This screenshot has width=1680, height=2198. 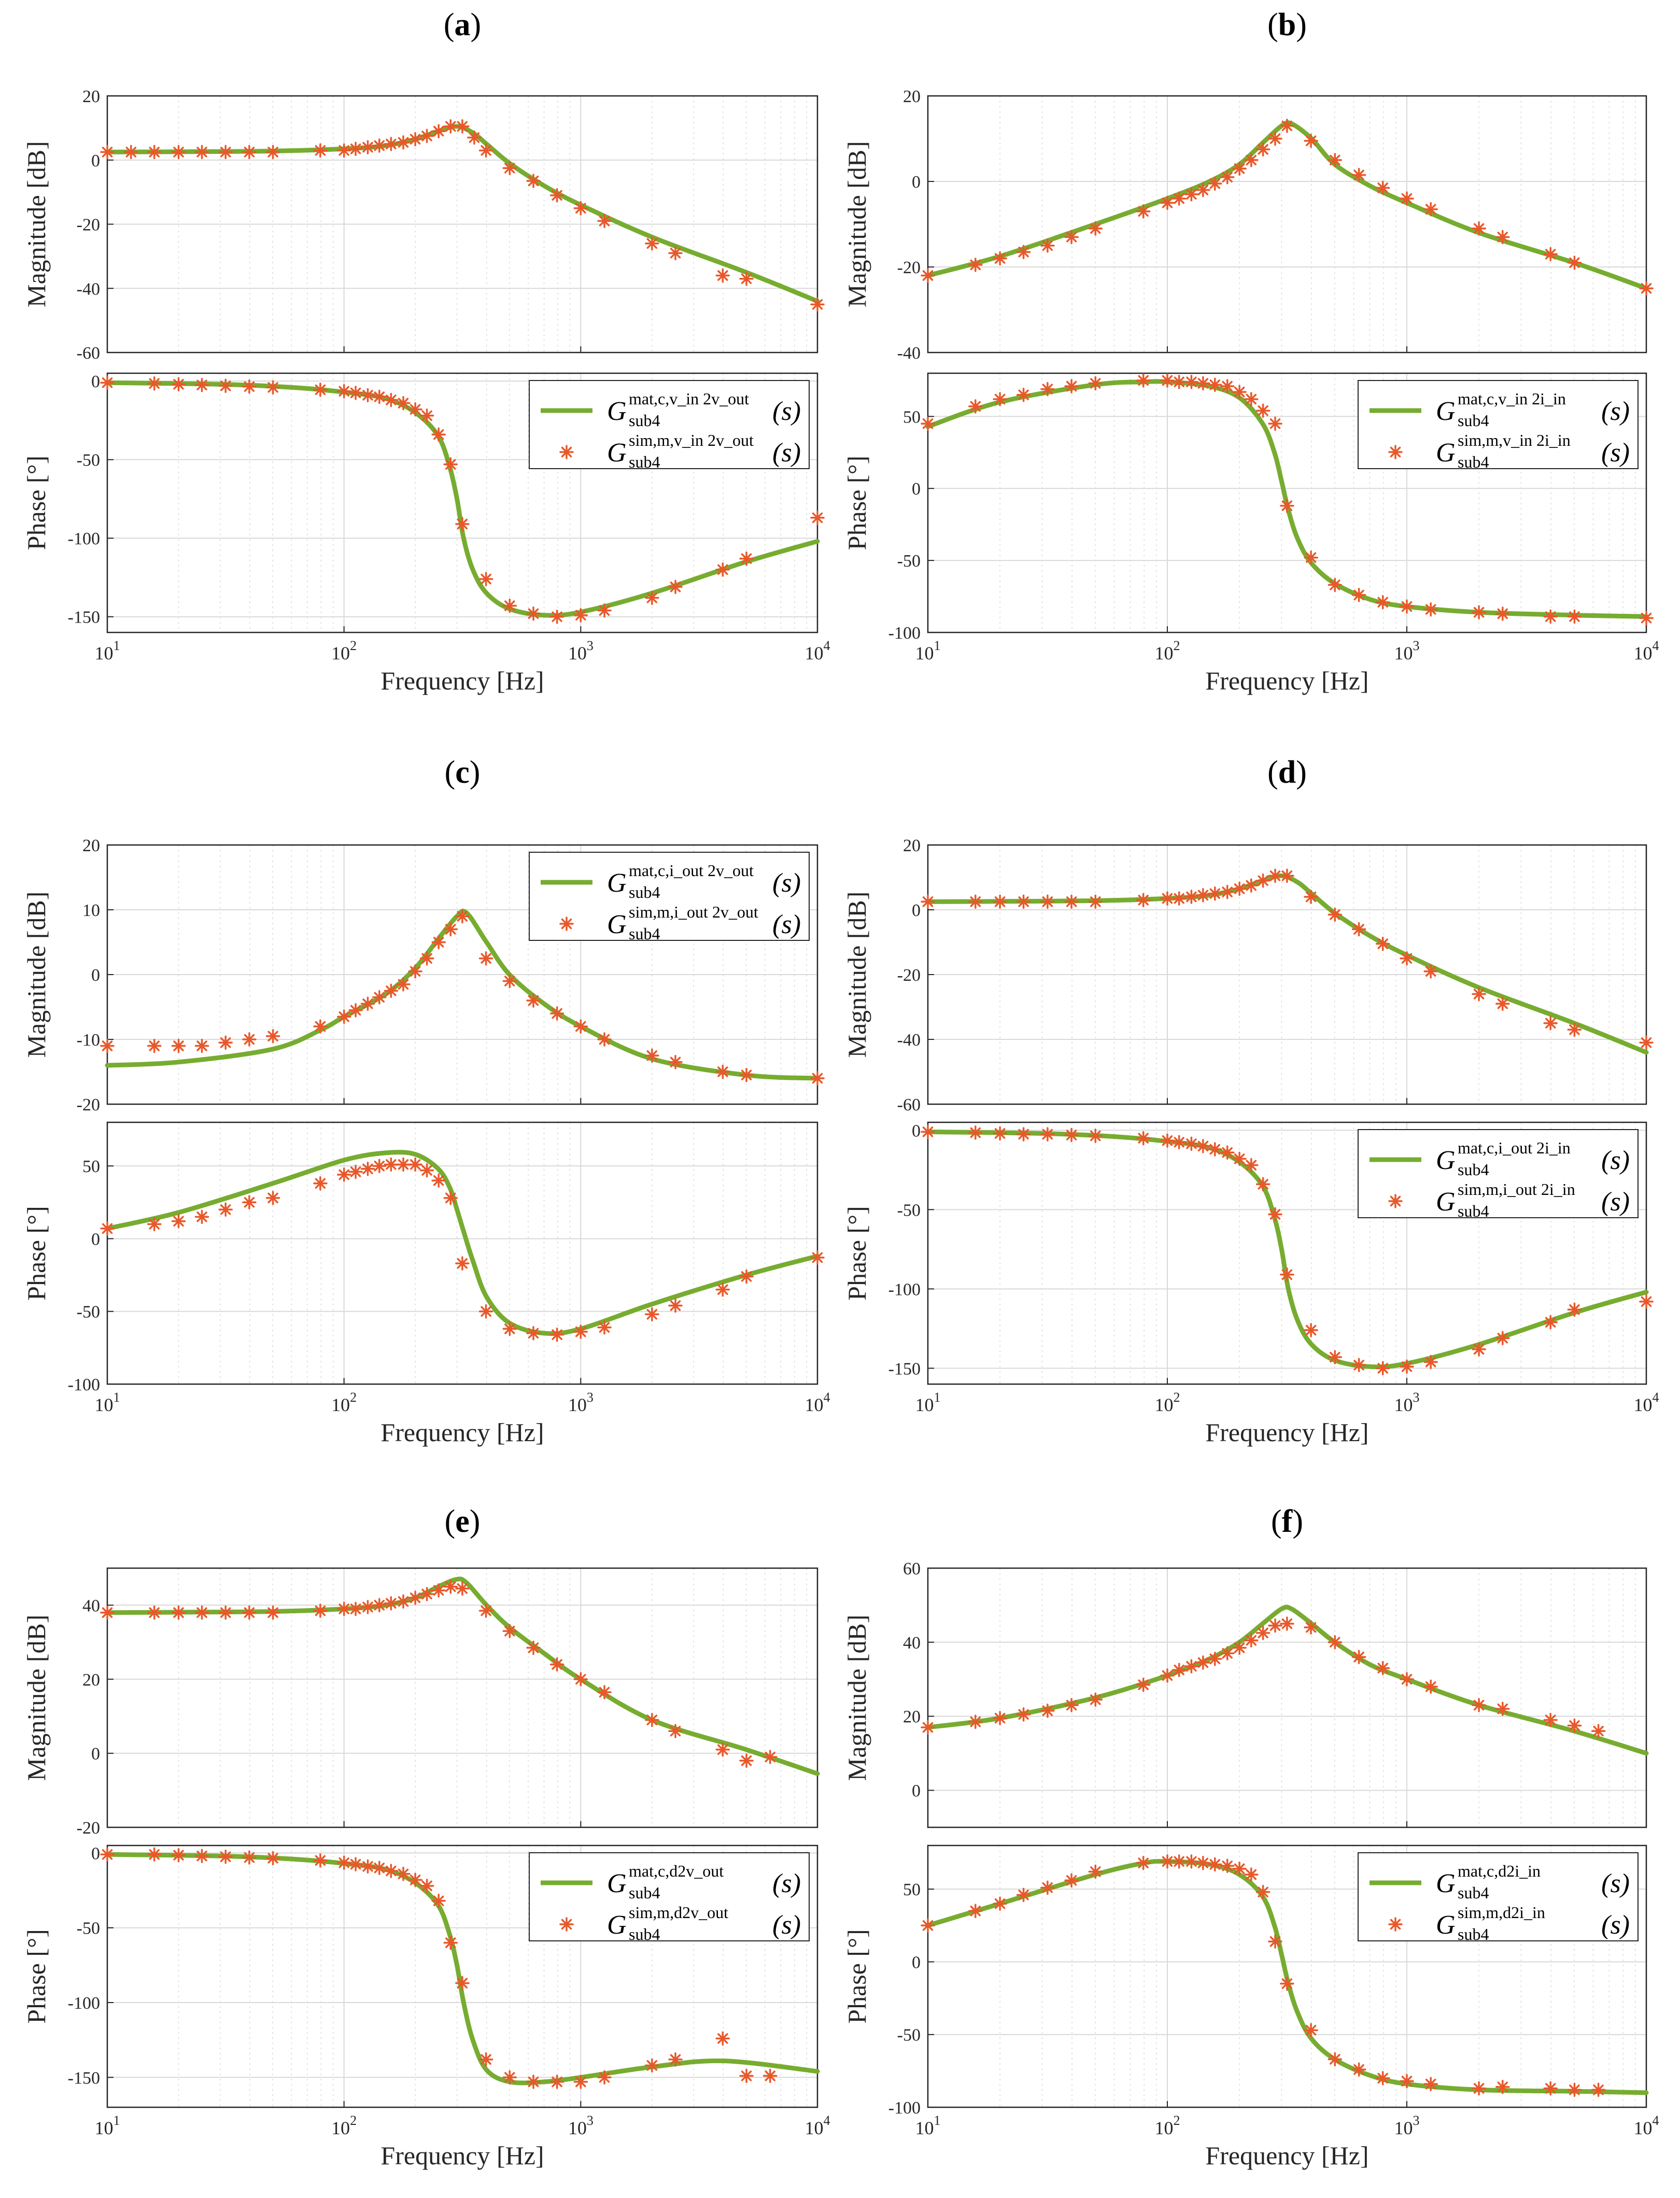 What do you see at coordinates (693, 912) in the screenshot?
I see `panel-c-legend-superscript: sim,m,i_out 2v_out` at bounding box center [693, 912].